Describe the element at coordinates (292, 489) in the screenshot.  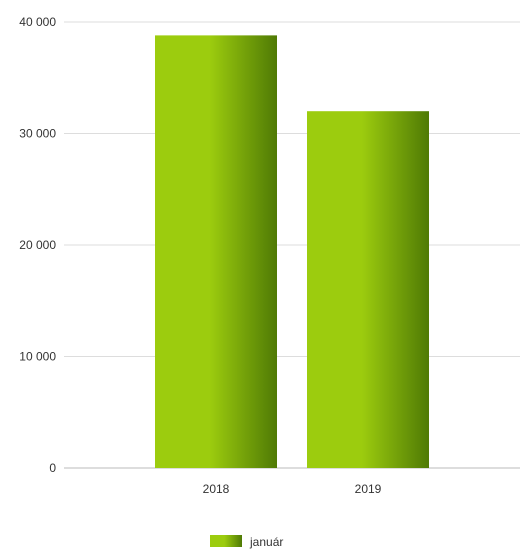
I see `x-axis: 2018 2019` at that location.